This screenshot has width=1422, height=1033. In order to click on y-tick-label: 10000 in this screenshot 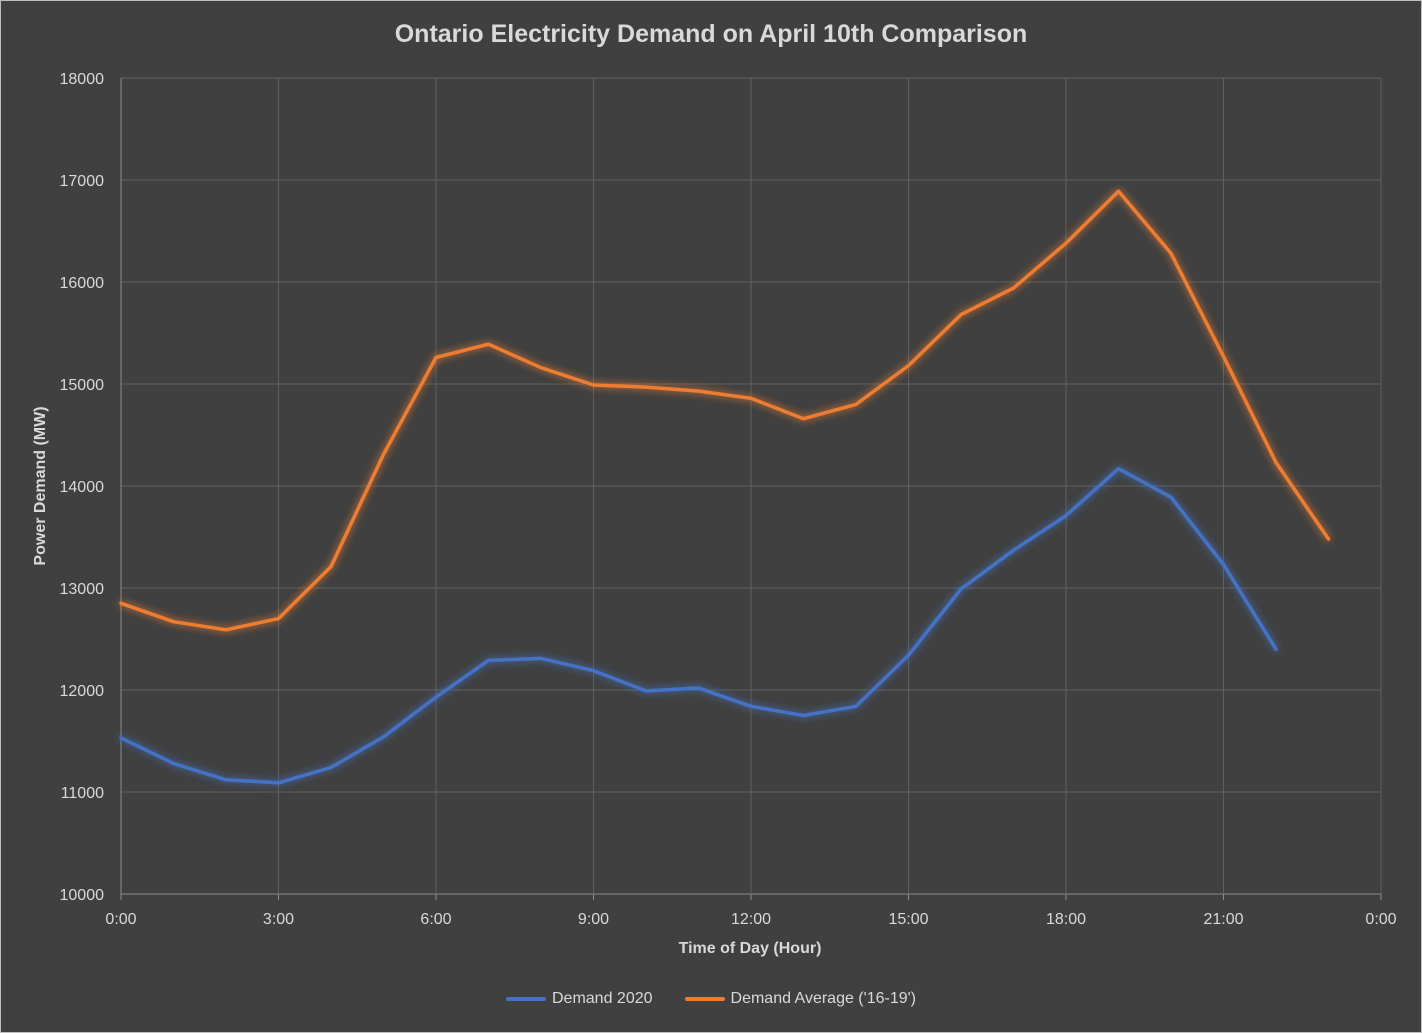, I will do `click(82, 895)`.